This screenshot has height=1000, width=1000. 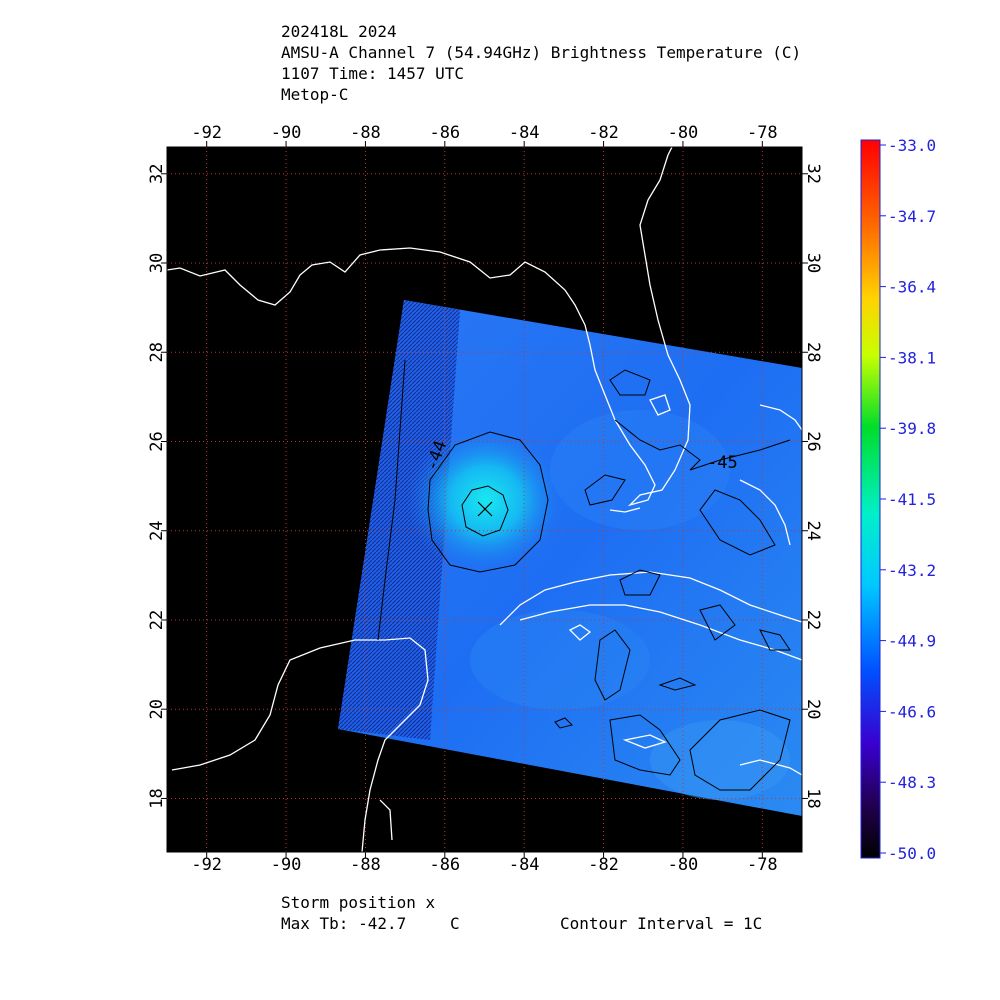 I want to click on lon-tick-label-top: -88, so click(x=365, y=133).